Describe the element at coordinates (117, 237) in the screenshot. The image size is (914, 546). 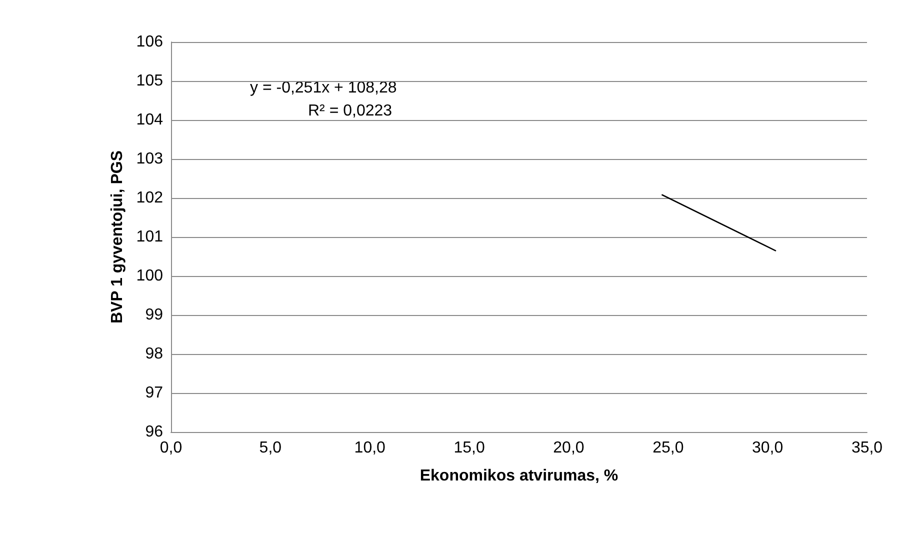
I see `y-axis-title: BVP 1 gyventojui, PGS` at that location.